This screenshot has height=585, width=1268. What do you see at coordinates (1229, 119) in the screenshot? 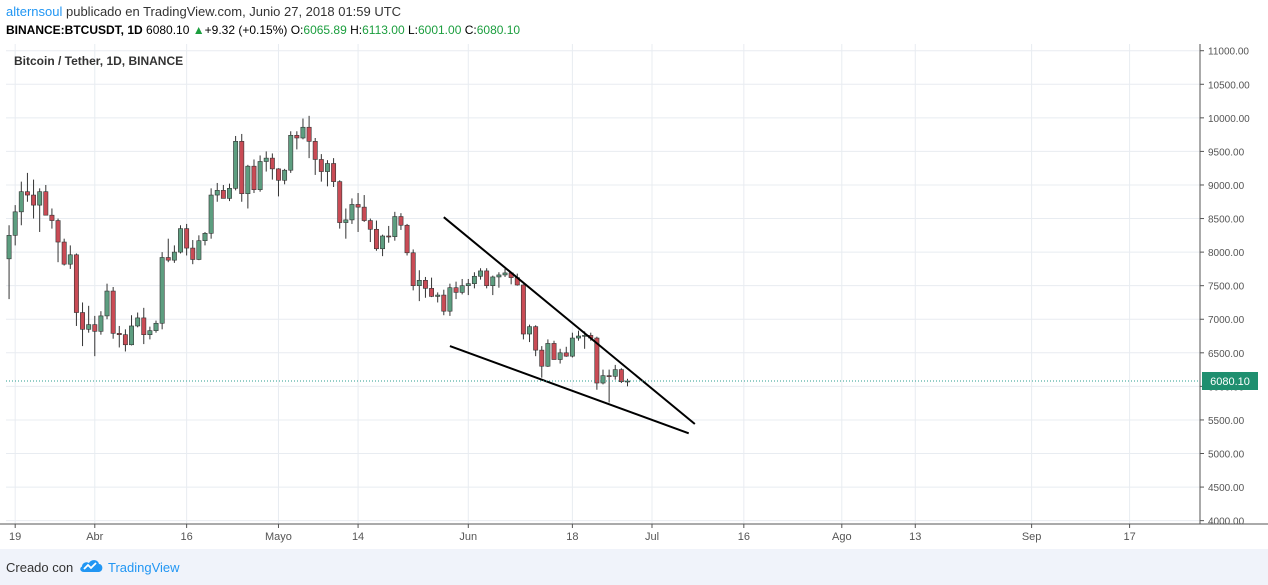
I see `y-tick-label: 10000.00` at bounding box center [1229, 119].